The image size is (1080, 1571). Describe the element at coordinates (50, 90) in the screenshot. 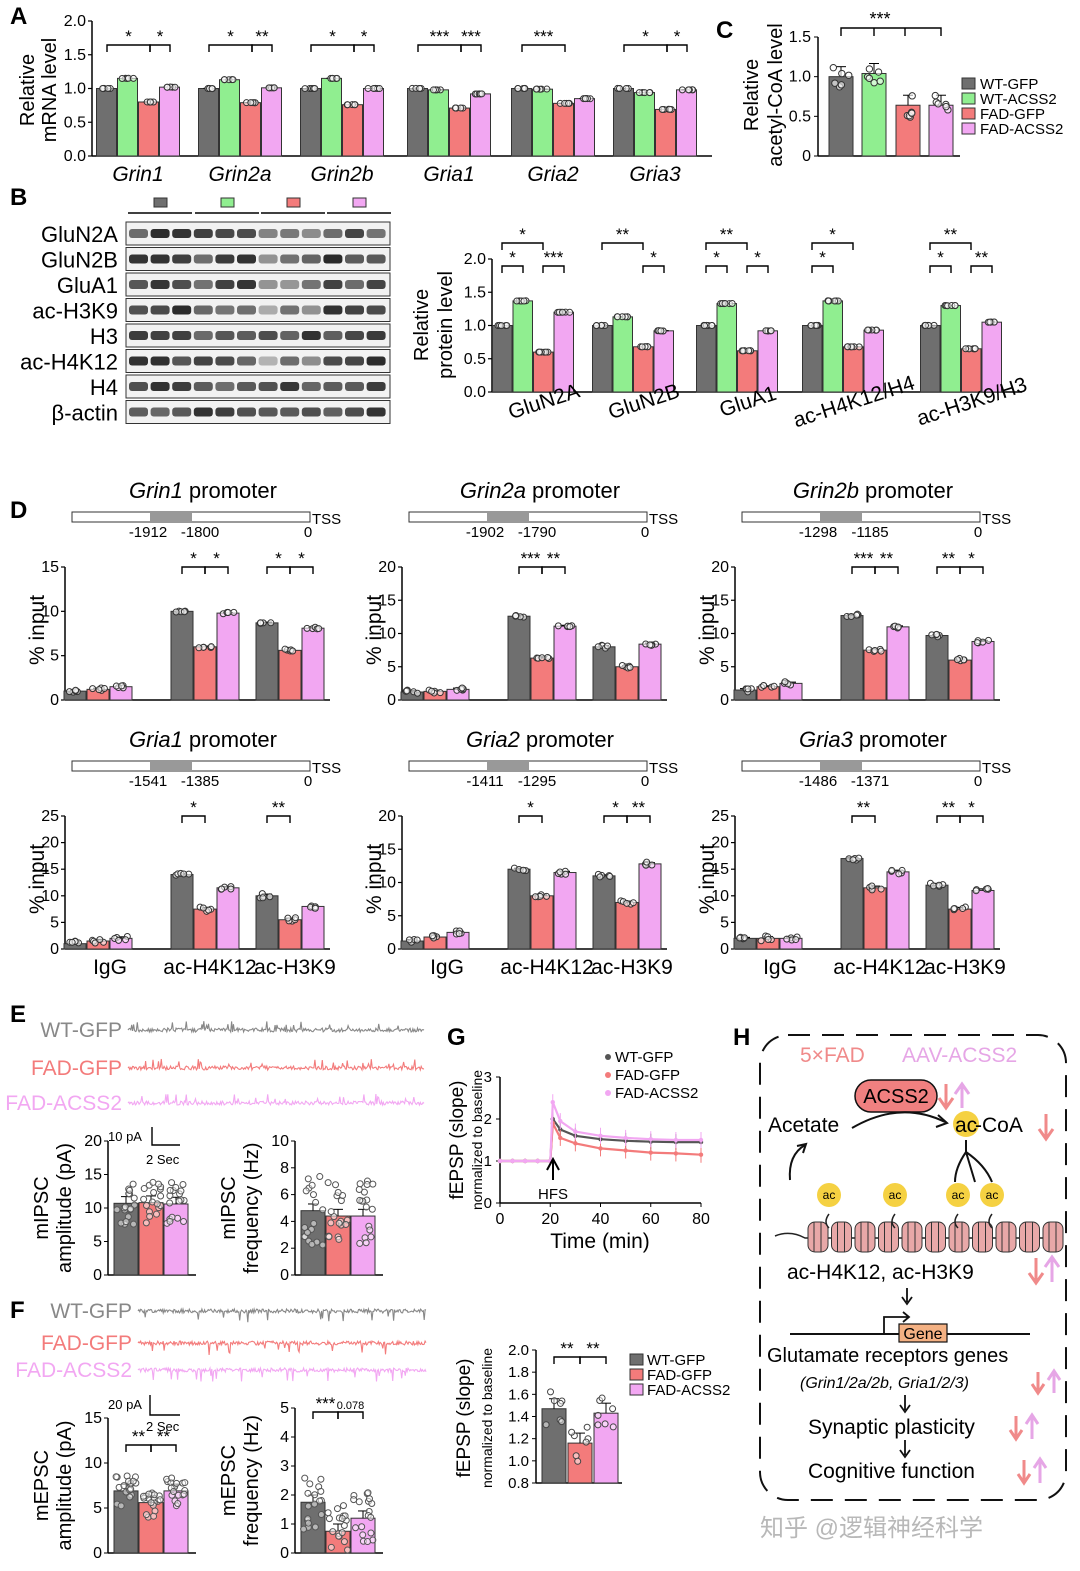

I see `panel-a-ylabel-2: mRNA level` at that location.